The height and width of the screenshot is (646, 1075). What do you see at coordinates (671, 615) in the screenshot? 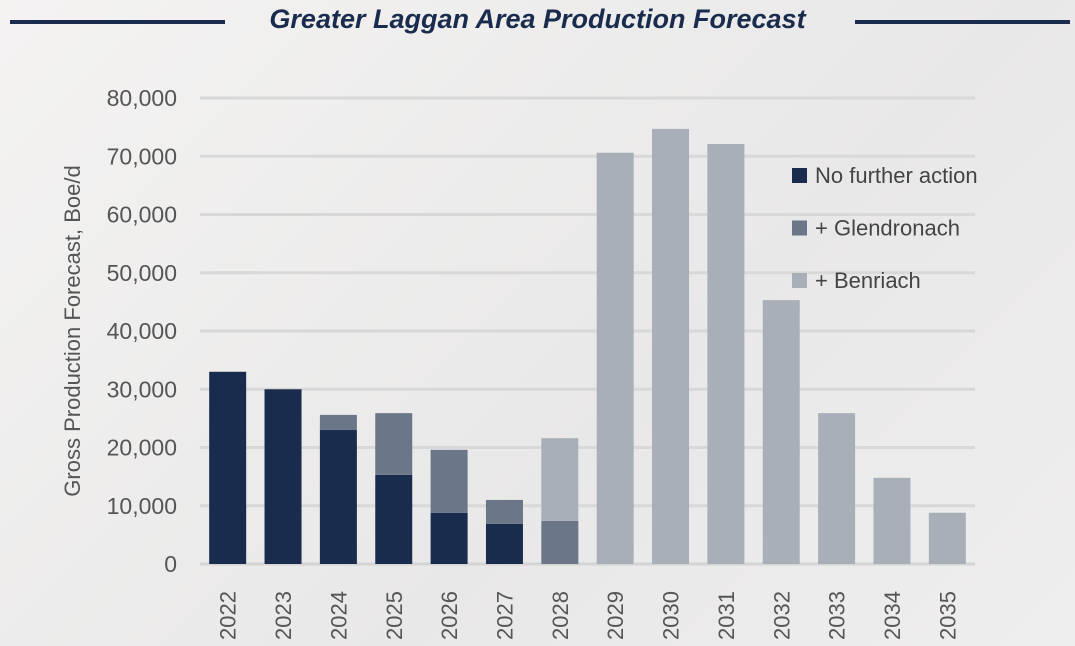
I see `x-tick-label: 2030` at bounding box center [671, 615].